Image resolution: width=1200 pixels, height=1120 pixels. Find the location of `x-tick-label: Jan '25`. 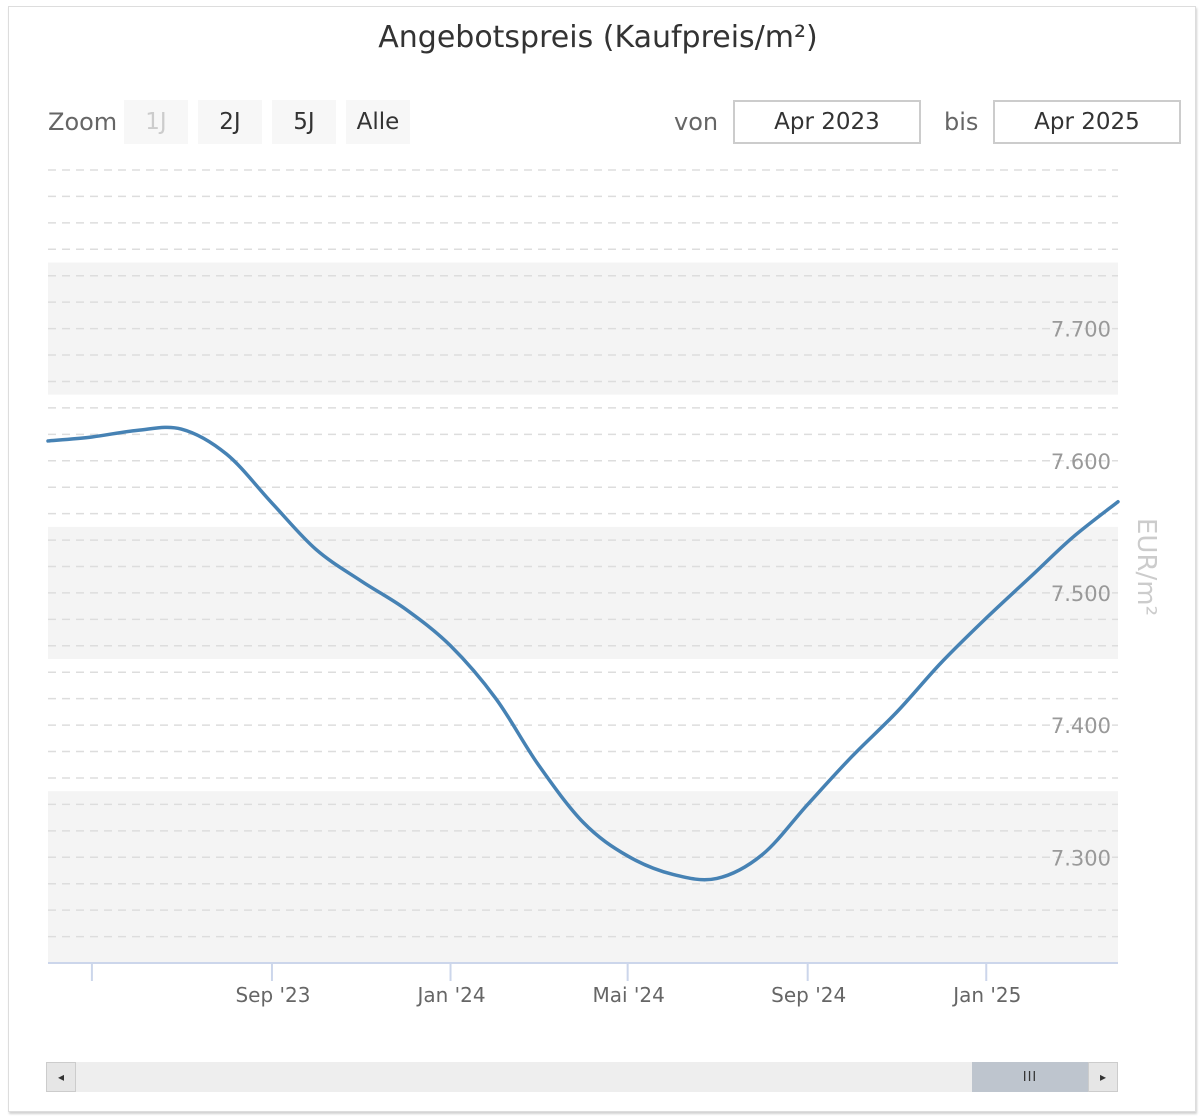

x-tick-label: Jan '25 is located at coordinates (986, 995).